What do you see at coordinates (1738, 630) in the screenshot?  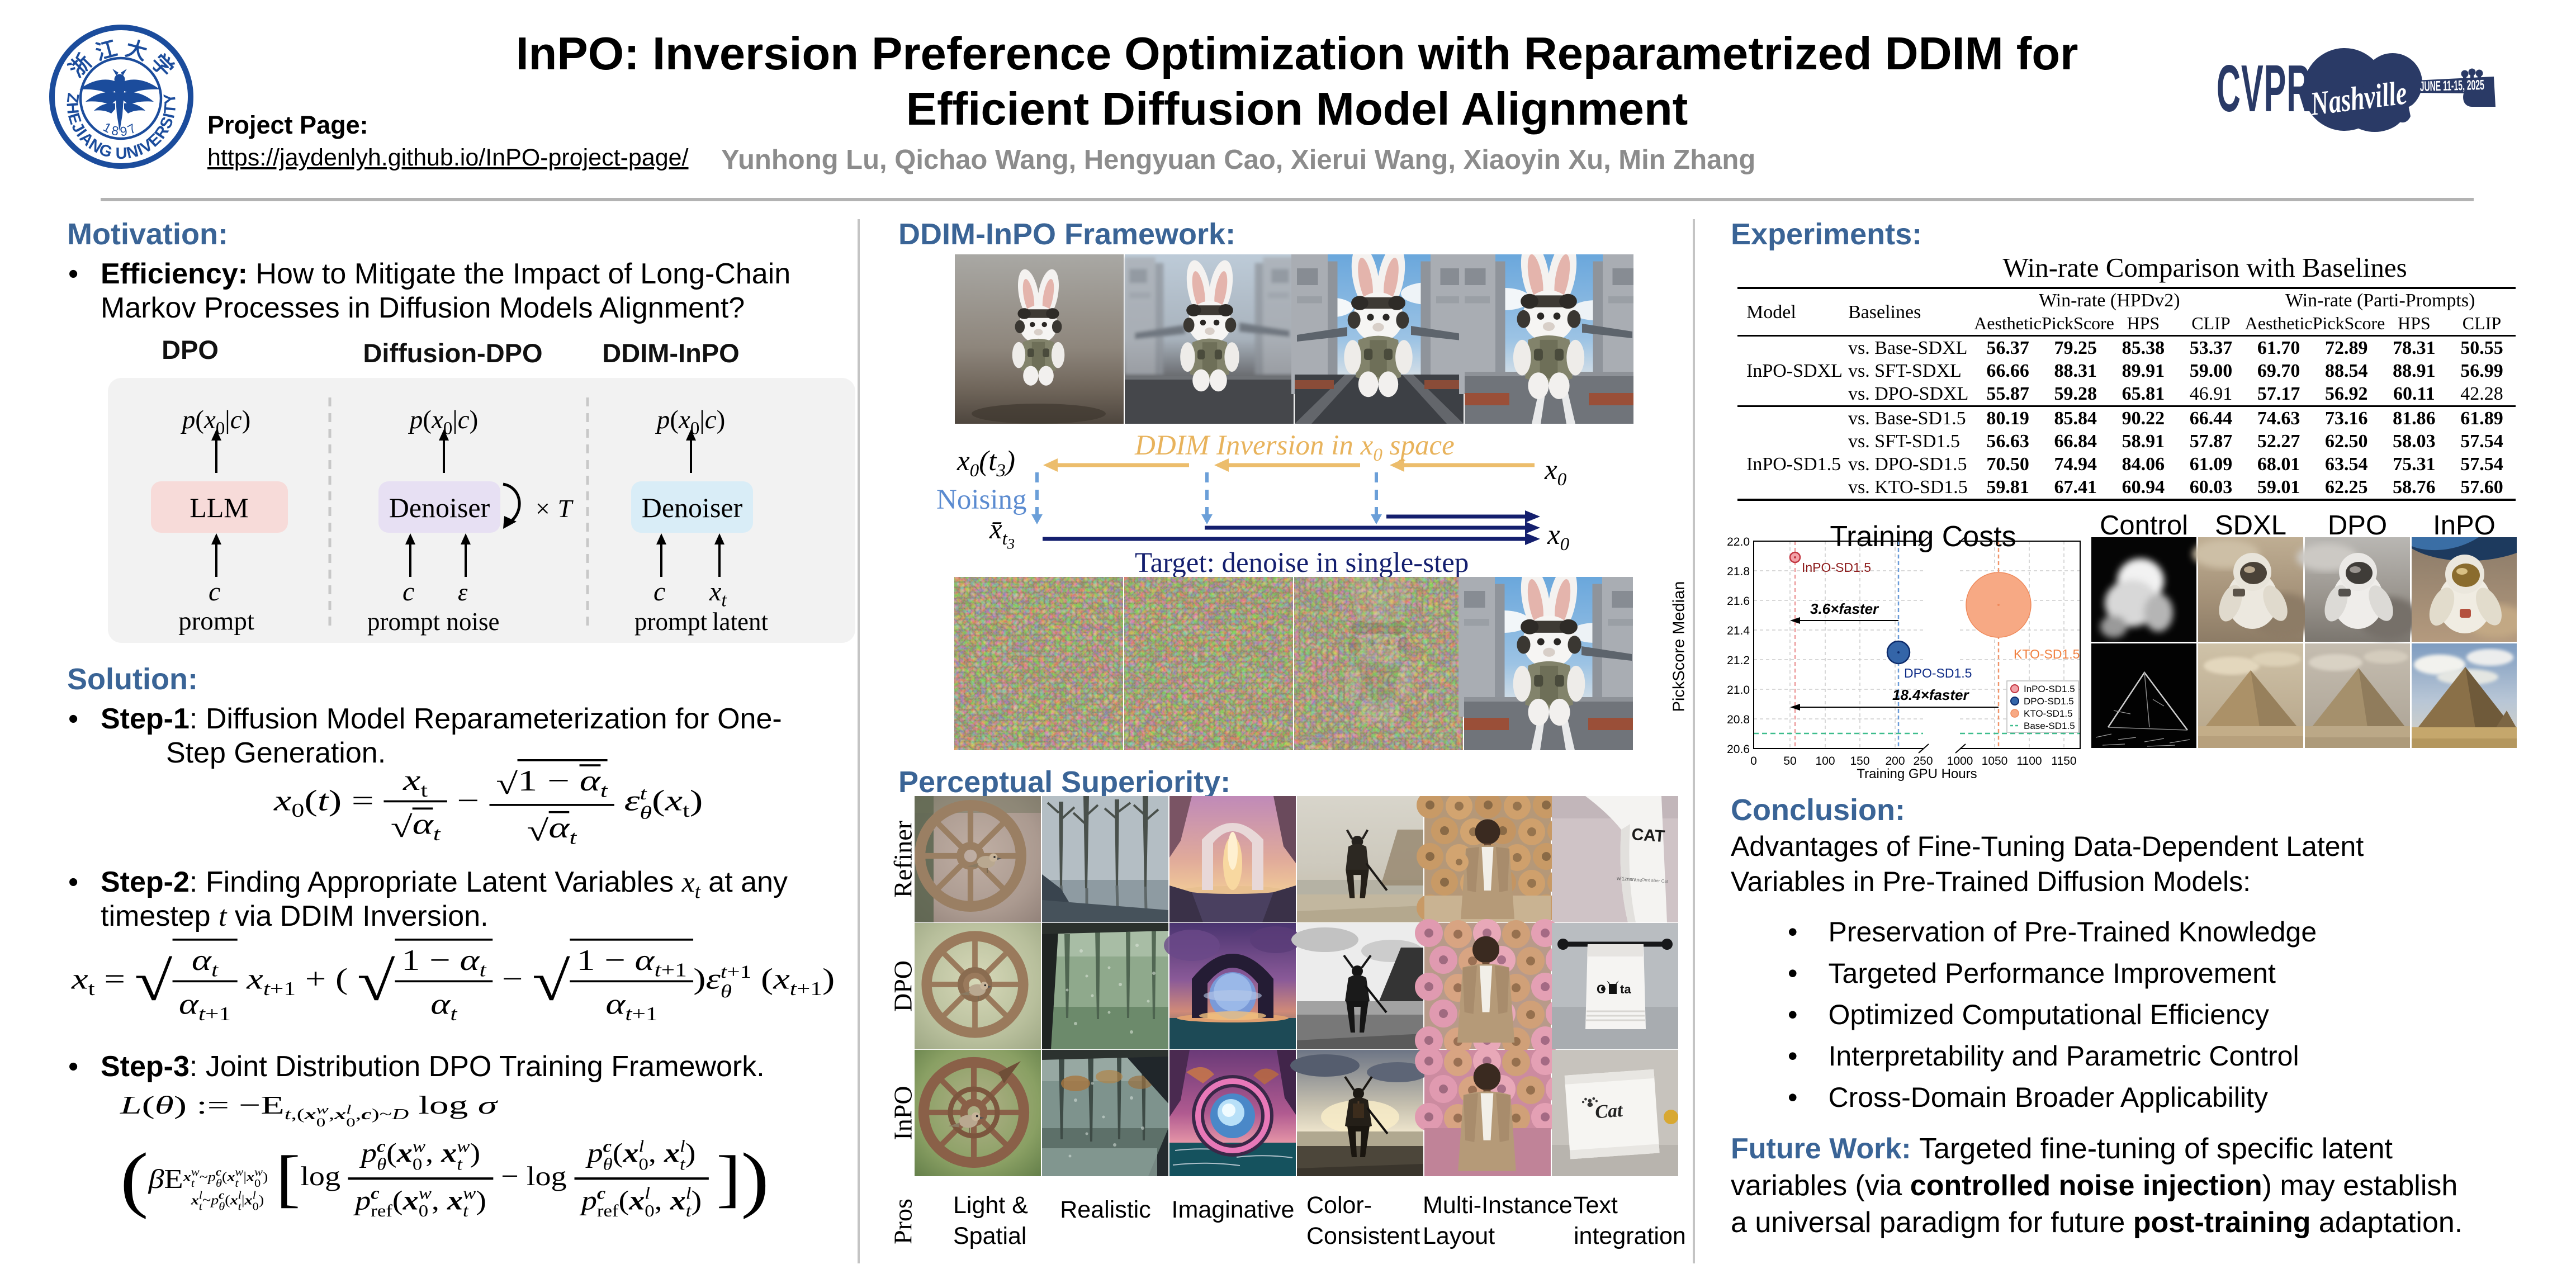 I see `svg-text: 21.4` at bounding box center [1738, 630].